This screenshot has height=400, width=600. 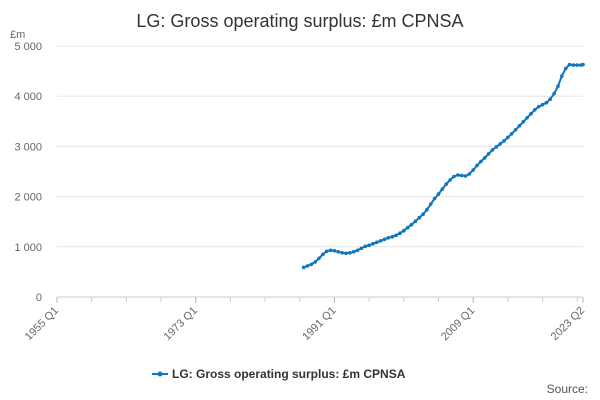 I want to click on chart-title: LG: Gross operating surplus: £m CPNSA, so click(x=299, y=21).